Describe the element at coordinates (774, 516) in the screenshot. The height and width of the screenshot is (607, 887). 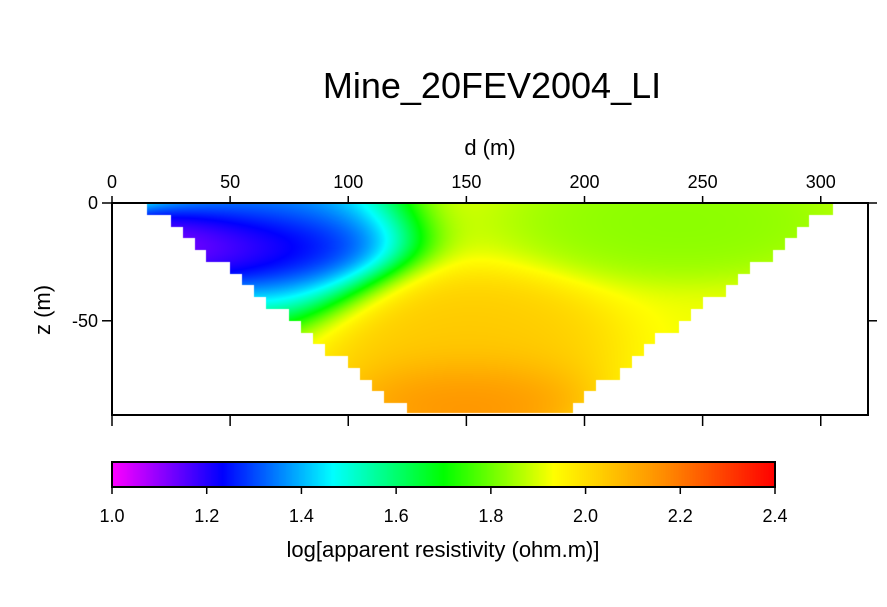
I see `colorbar-tick-label: 2.4` at that location.